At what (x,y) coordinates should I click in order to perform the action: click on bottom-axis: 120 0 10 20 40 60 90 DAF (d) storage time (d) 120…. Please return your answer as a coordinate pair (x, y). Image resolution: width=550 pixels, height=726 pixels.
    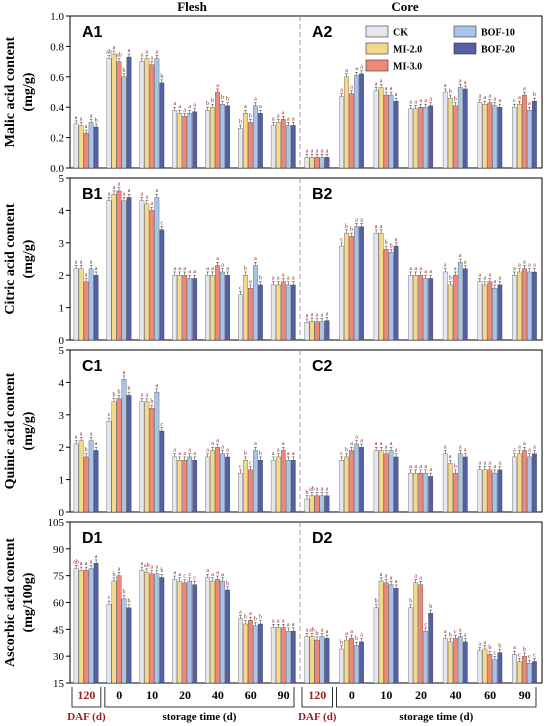
    Looking at the image, I should click on (302, 705).